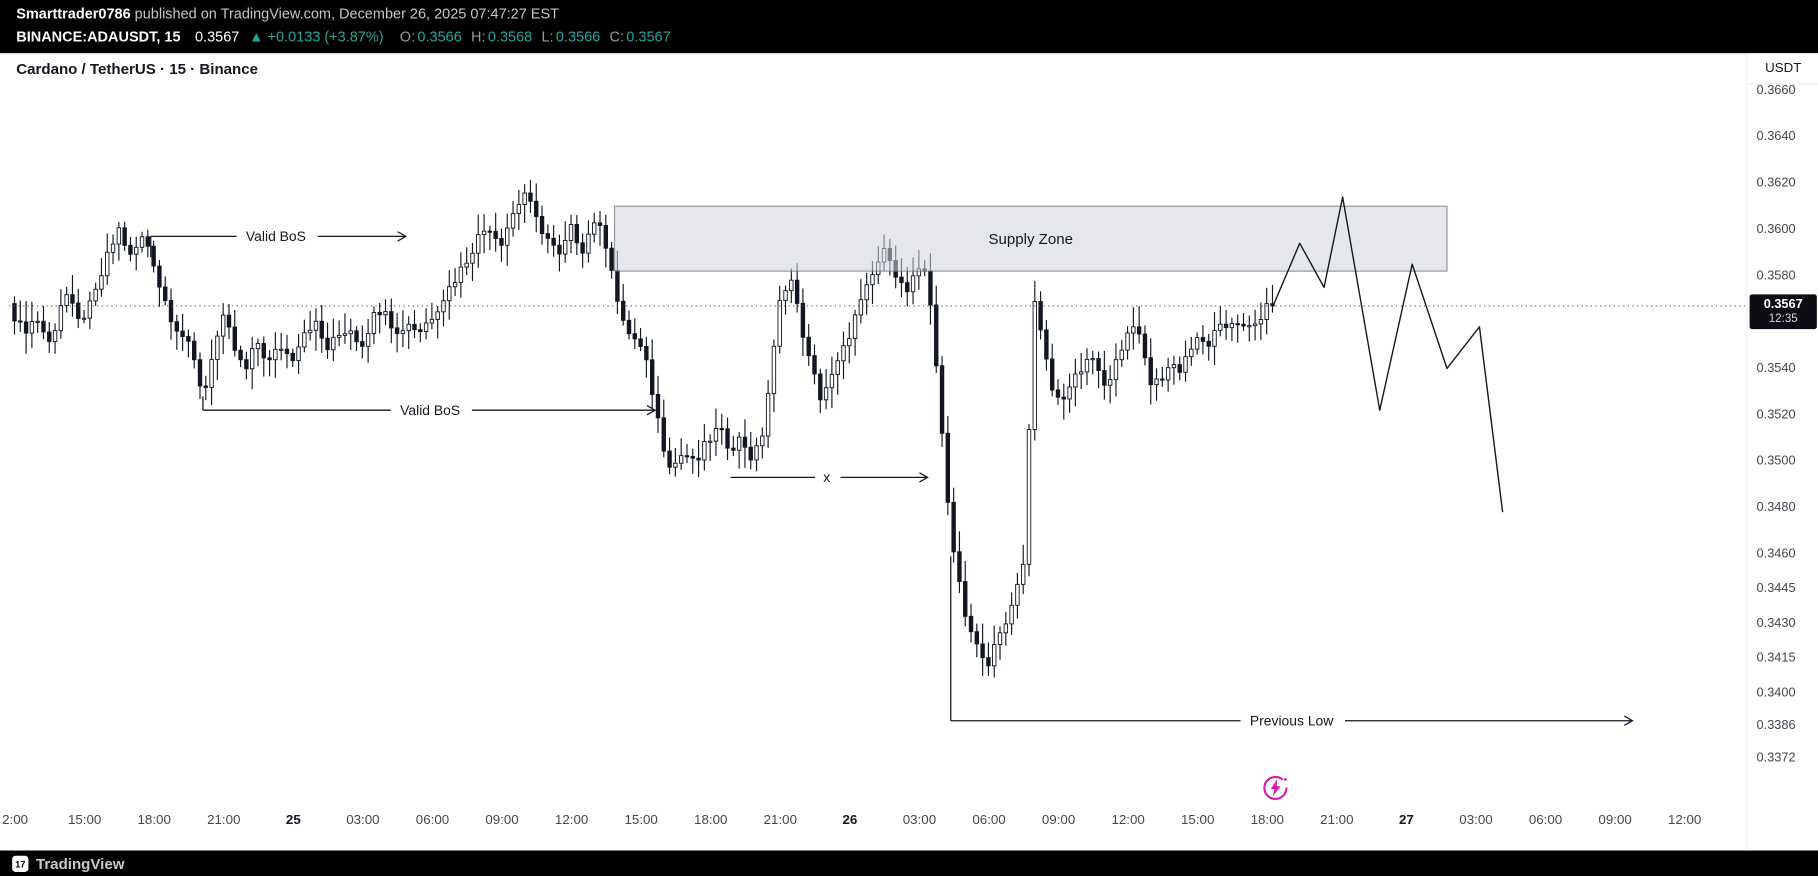 This screenshot has width=1818, height=876. Describe the element at coordinates (510, 37) in the screenshot. I see `ohlc-value: 0.3568` at that location.